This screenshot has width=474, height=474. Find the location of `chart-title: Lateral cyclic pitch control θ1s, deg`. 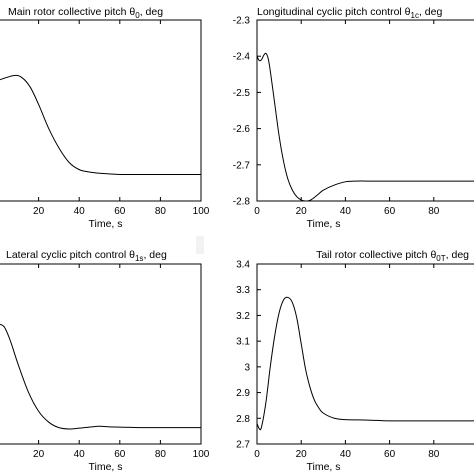

chart-title: Lateral cyclic pitch control θ1s, deg is located at coordinates (86, 256).